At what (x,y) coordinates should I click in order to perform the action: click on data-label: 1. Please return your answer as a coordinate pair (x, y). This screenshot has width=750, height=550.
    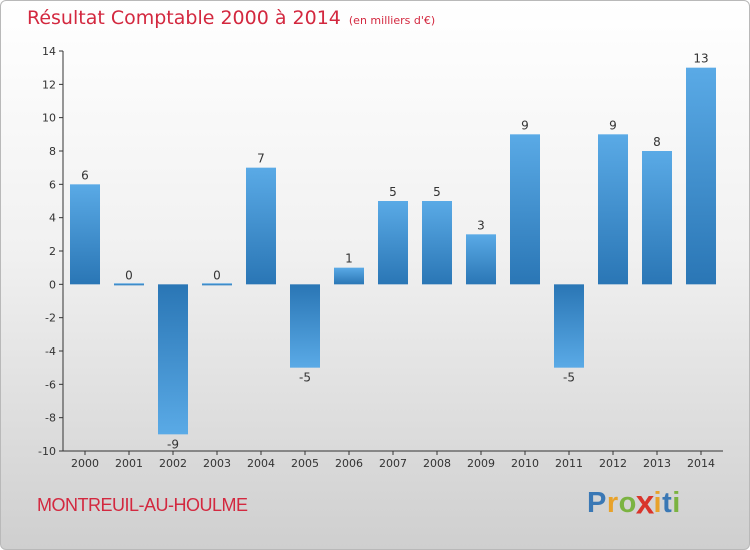
    Looking at the image, I should click on (349, 259).